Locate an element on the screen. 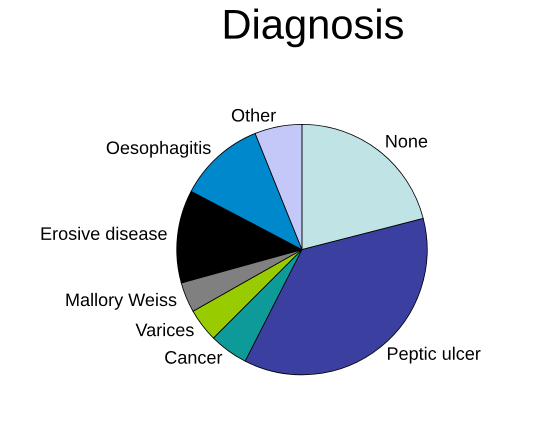 Image resolution: width=549 pixels, height=423 pixels. chart-title: Diagnosis is located at coordinates (313, 28).